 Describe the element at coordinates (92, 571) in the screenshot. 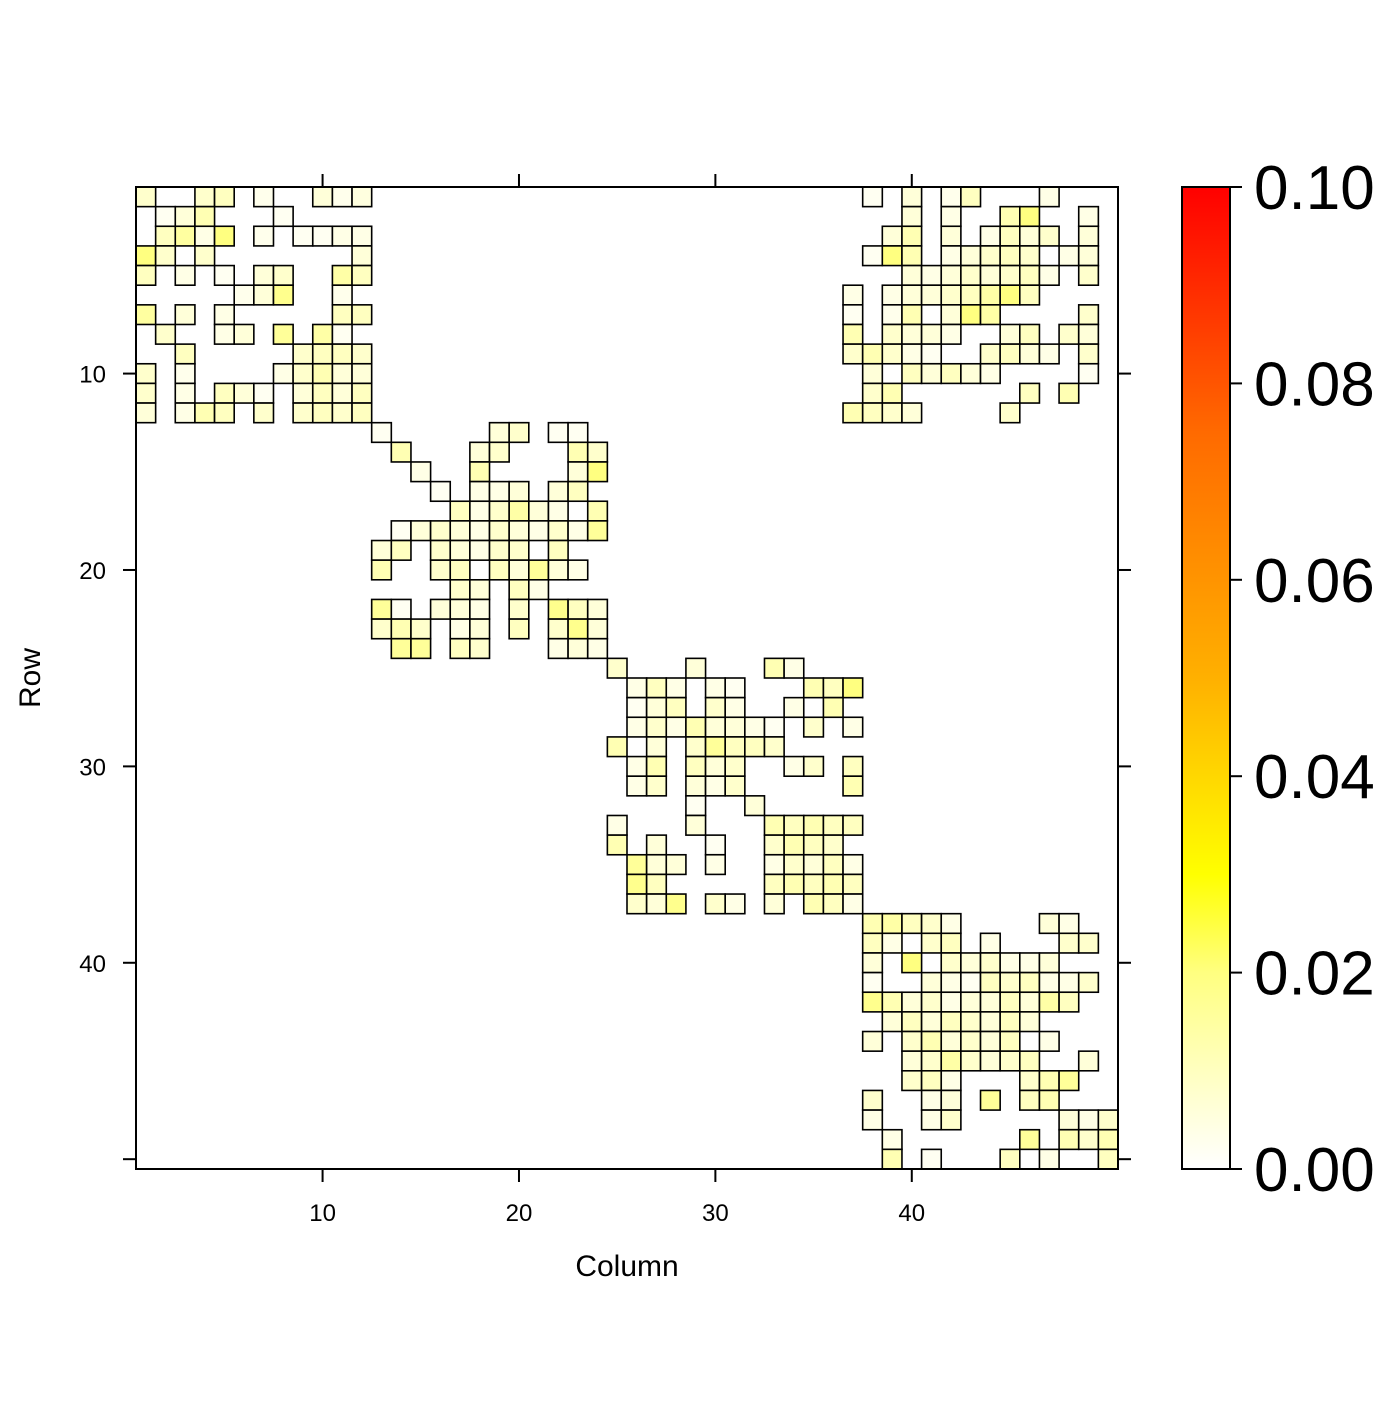

I see `y-tick-label: 20` at that location.